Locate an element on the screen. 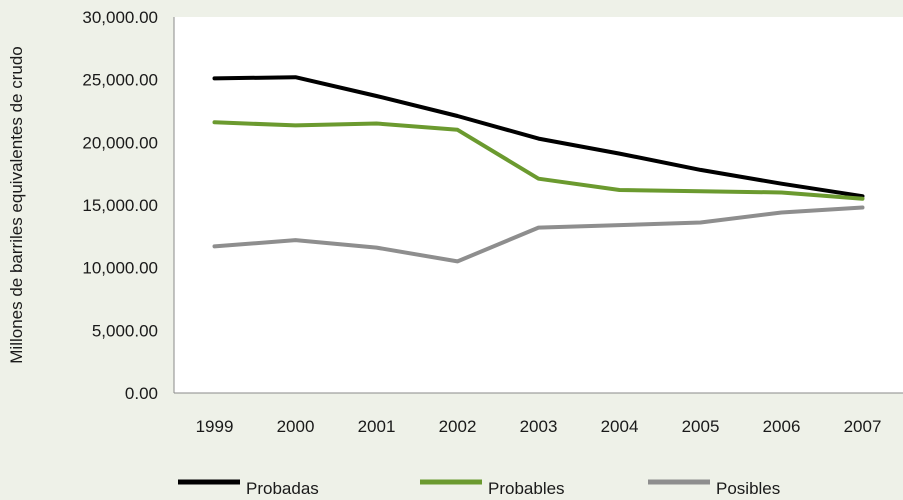 This screenshot has height=500, width=903. series-line-probables is located at coordinates (538, 160).